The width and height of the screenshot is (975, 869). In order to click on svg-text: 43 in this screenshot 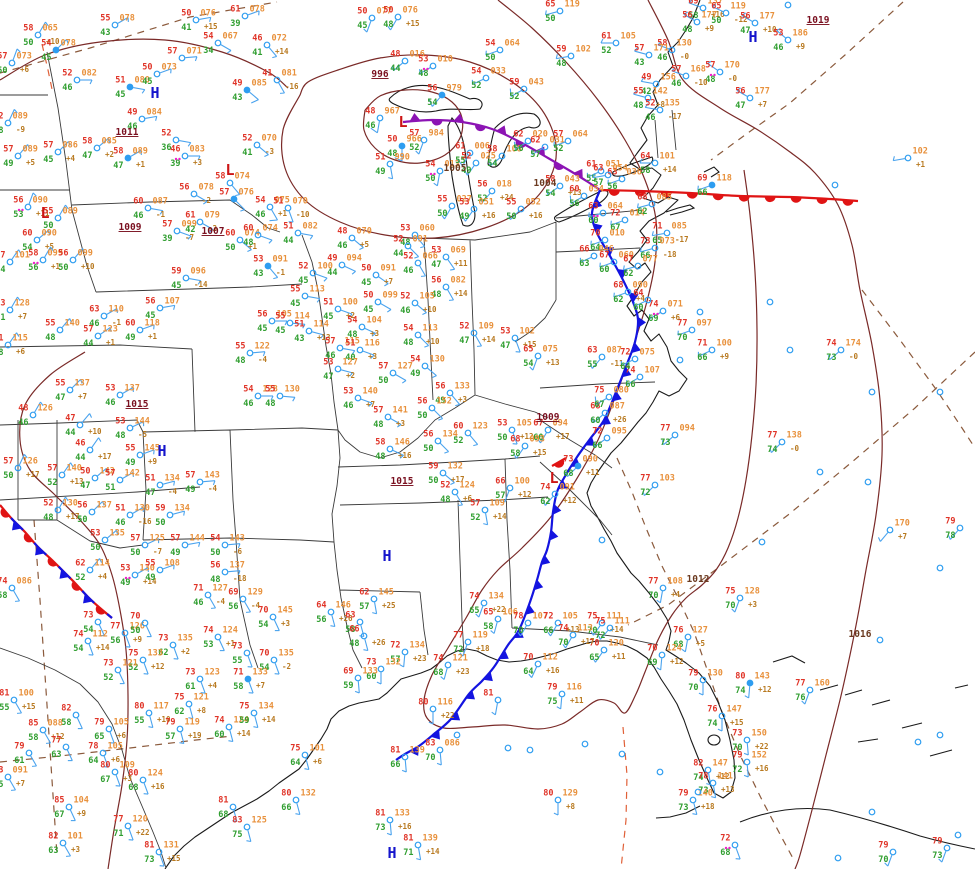, I will do `click(105, 33)`.